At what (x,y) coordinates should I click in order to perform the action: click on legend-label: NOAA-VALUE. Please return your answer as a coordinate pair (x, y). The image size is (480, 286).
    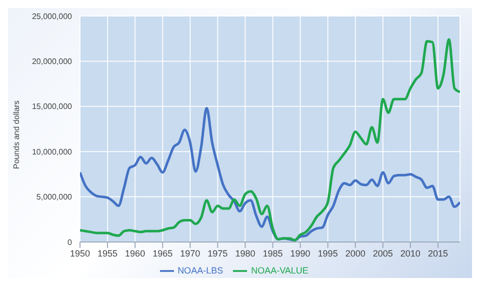
    Looking at the image, I should click on (279, 270).